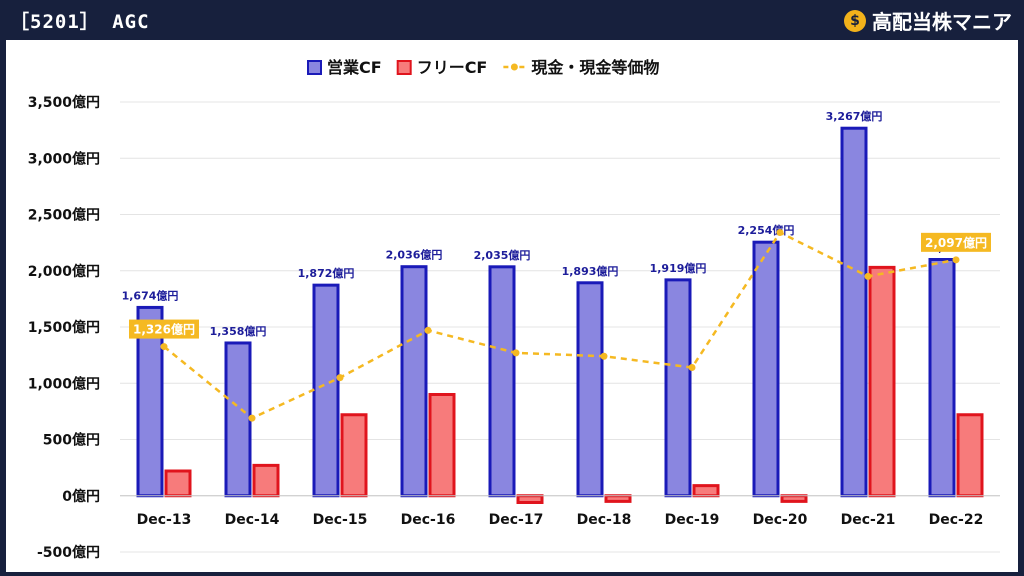 The height and width of the screenshot is (576, 1024). What do you see at coordinates (692, 520) in the screenshot?
I see `x-tick-label: Dec-19` at bounding box center [692, 520].